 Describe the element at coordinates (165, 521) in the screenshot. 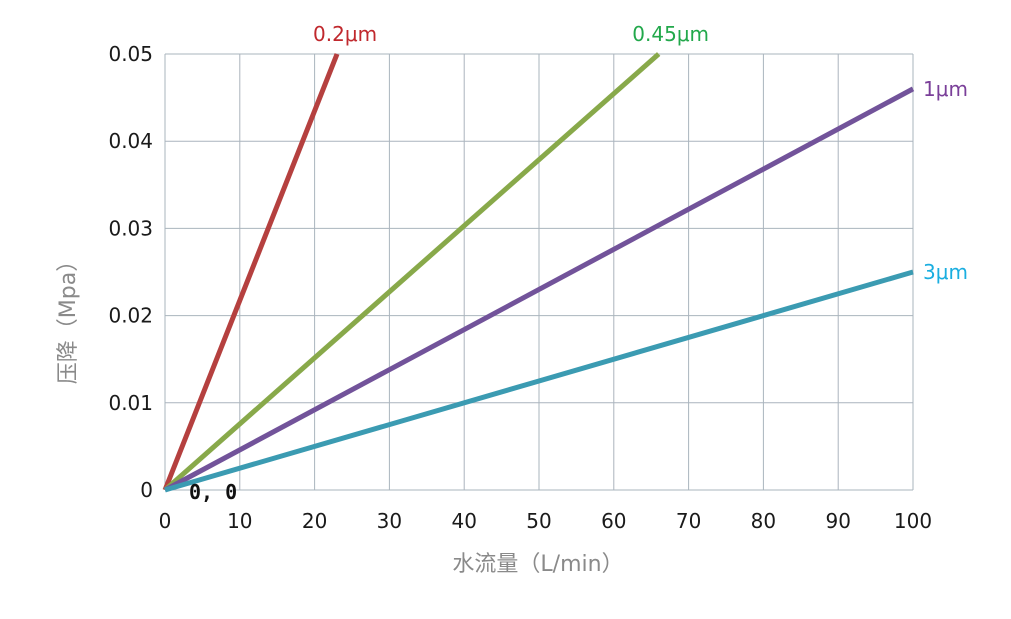

I see `x-tick-label: 0` at that location.